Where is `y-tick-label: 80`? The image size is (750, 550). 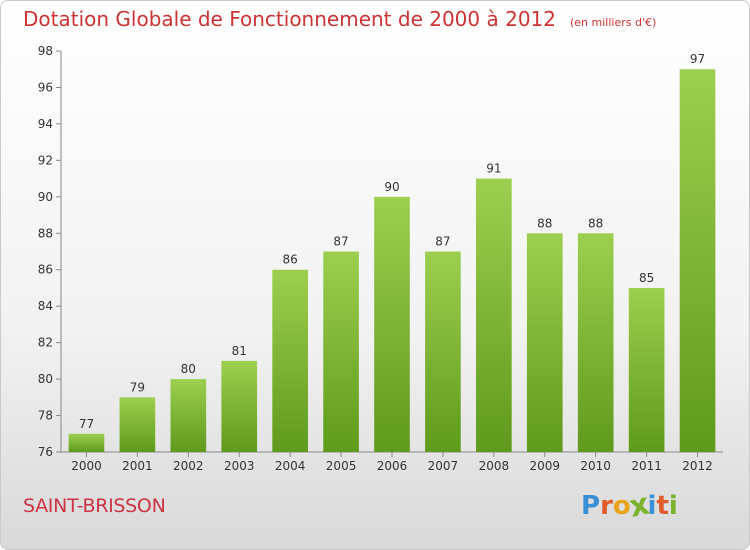
y-tick-label: 80 is located at coordinates (45, 379).